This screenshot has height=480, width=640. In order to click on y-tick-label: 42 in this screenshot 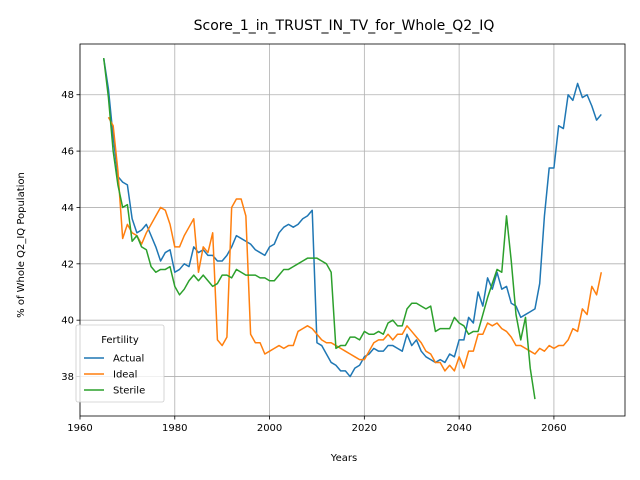, I will do `click(67, 264)`.